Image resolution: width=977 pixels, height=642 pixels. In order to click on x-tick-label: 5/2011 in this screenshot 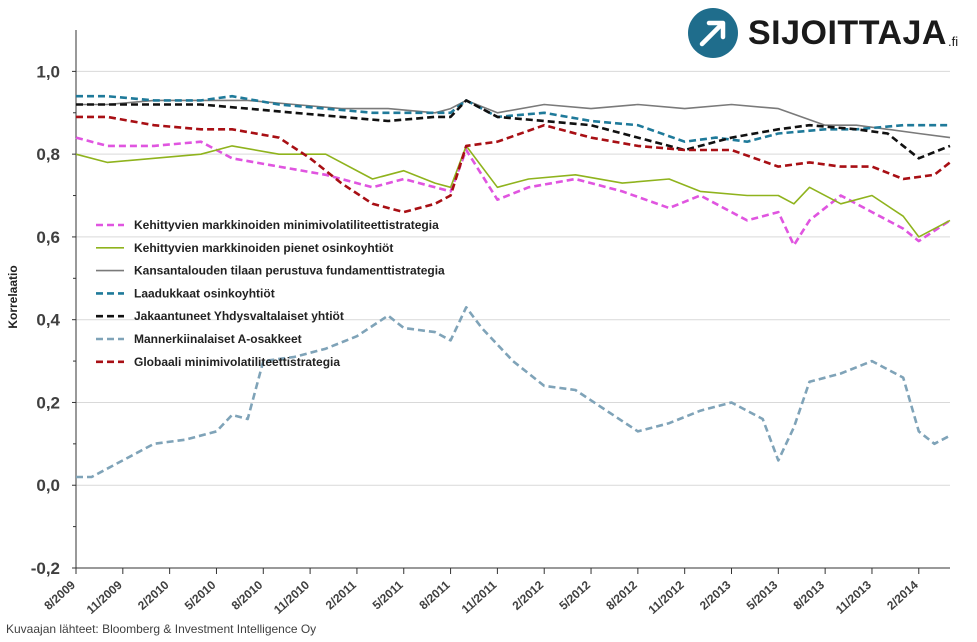, I will do `click(388, 595)`.